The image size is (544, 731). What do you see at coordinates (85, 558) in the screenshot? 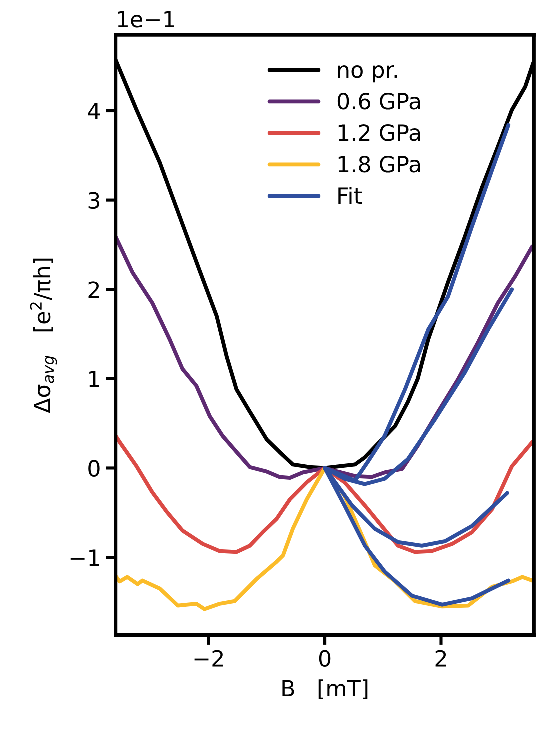
I see `y-tick-label: −1` at bounding box center [85, 558].